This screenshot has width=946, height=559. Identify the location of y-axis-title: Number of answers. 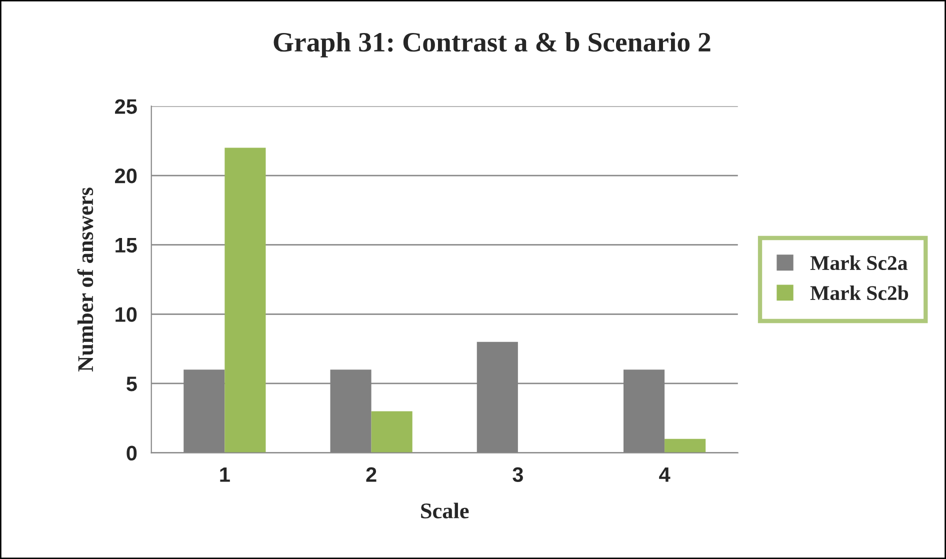
(85, 280).